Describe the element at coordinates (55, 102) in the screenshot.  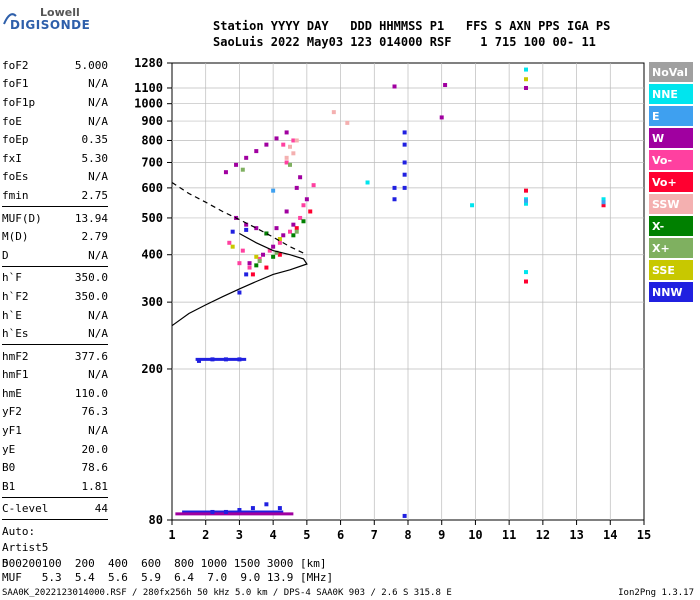
I see `param-row: foF1p N/A` at that location.